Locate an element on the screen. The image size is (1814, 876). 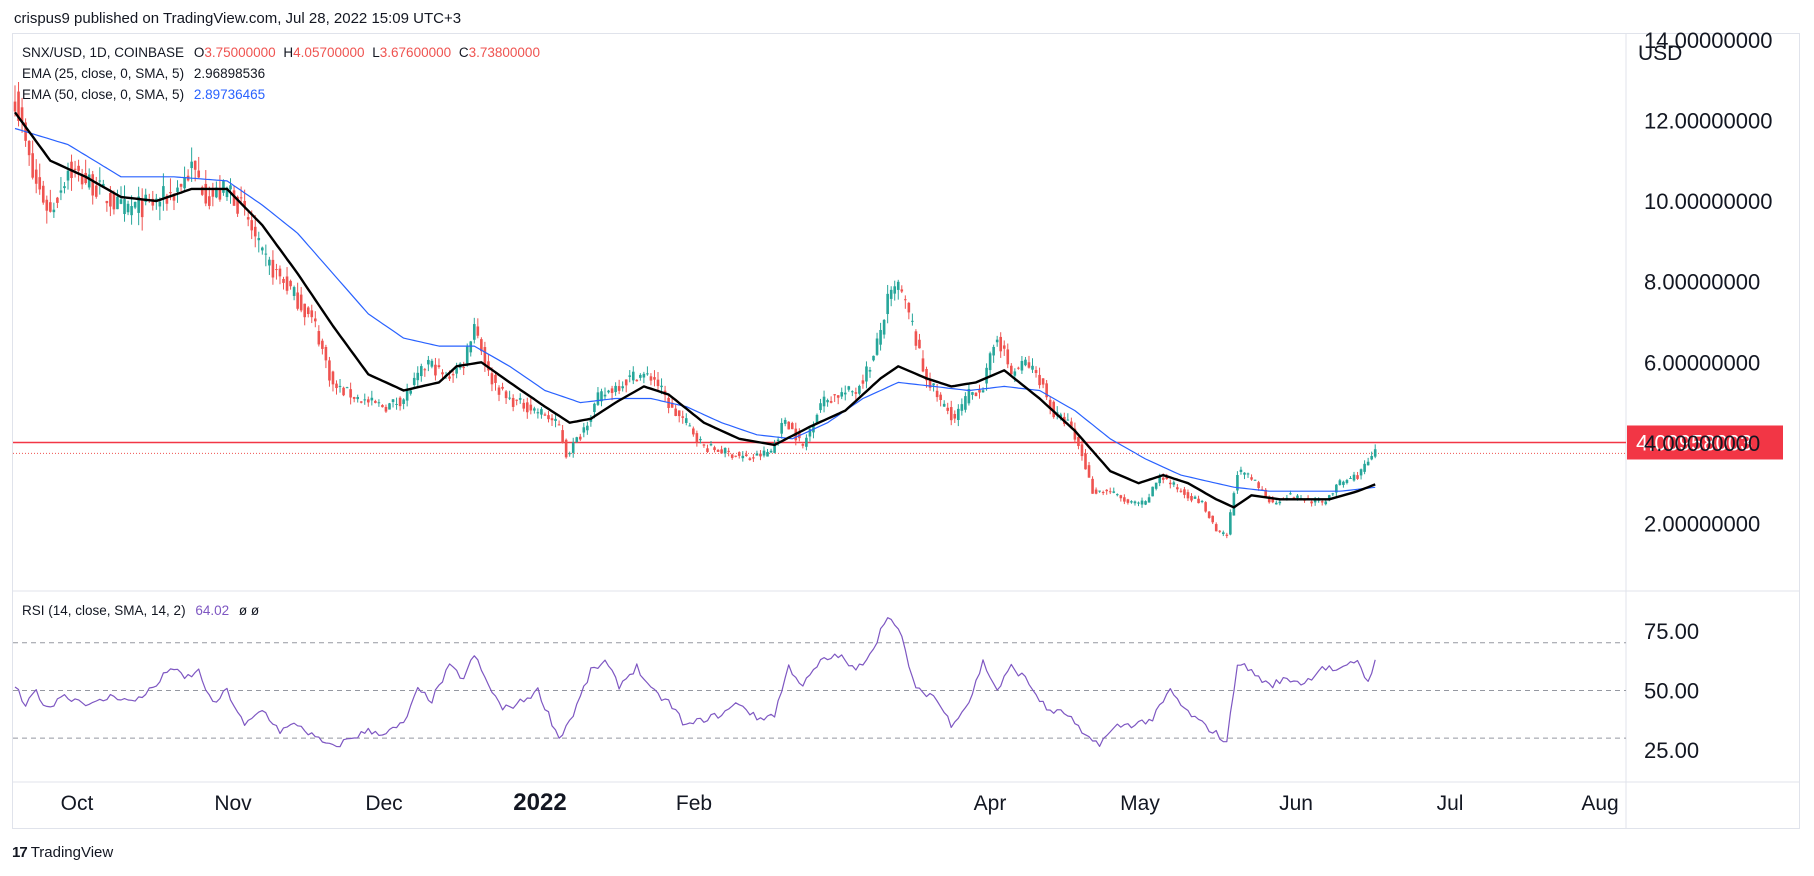
rsi-label: RSI (14, close, SMA, 14, 2) is located at coordinates (104, 610).